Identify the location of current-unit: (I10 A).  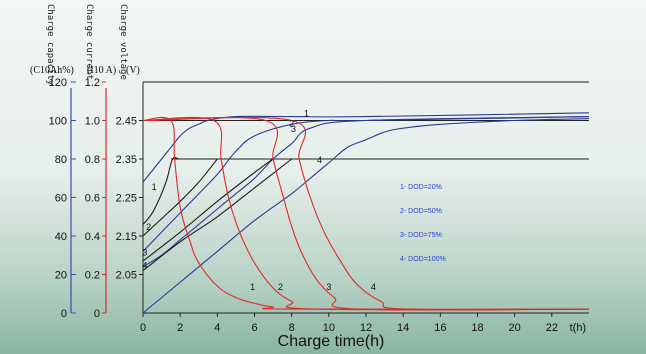
(101, 70).